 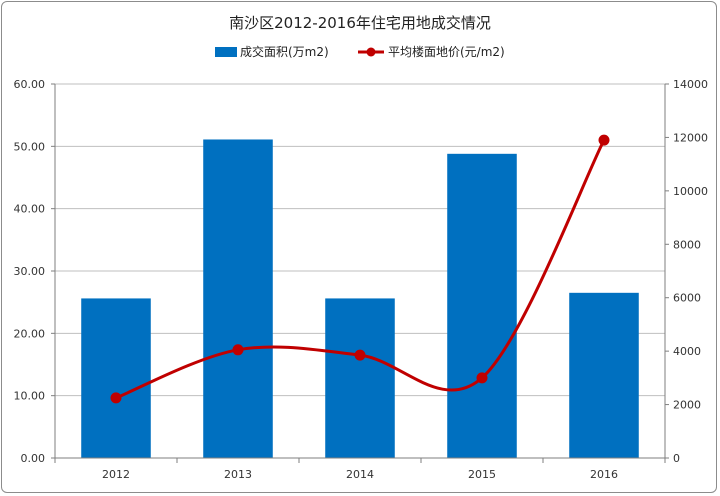 What do you see at coordinates (30, 146) in the screenshot?
I see `left-tick-label: 50.00` at bounding box center [30, 146].